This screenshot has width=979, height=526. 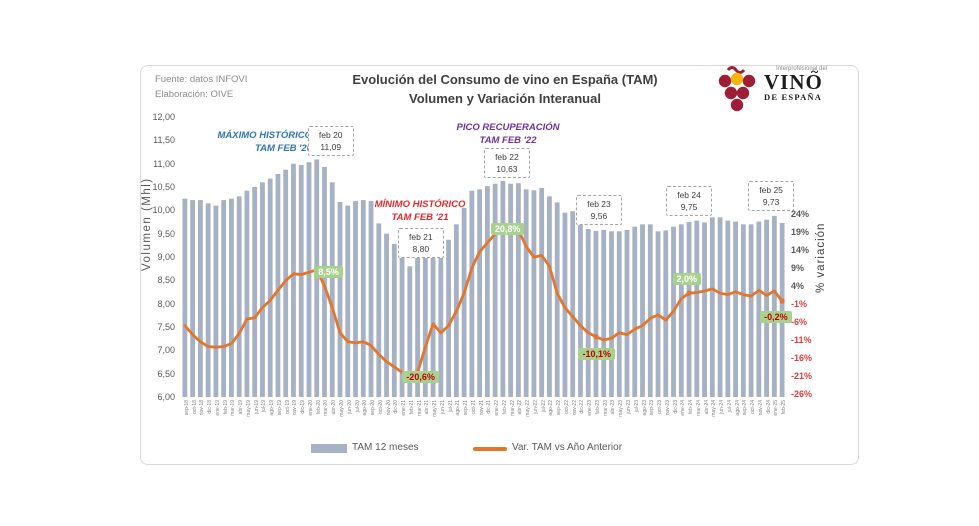 I want to click on x-label-abr-21: abr-21, so click(x=427, y=407).